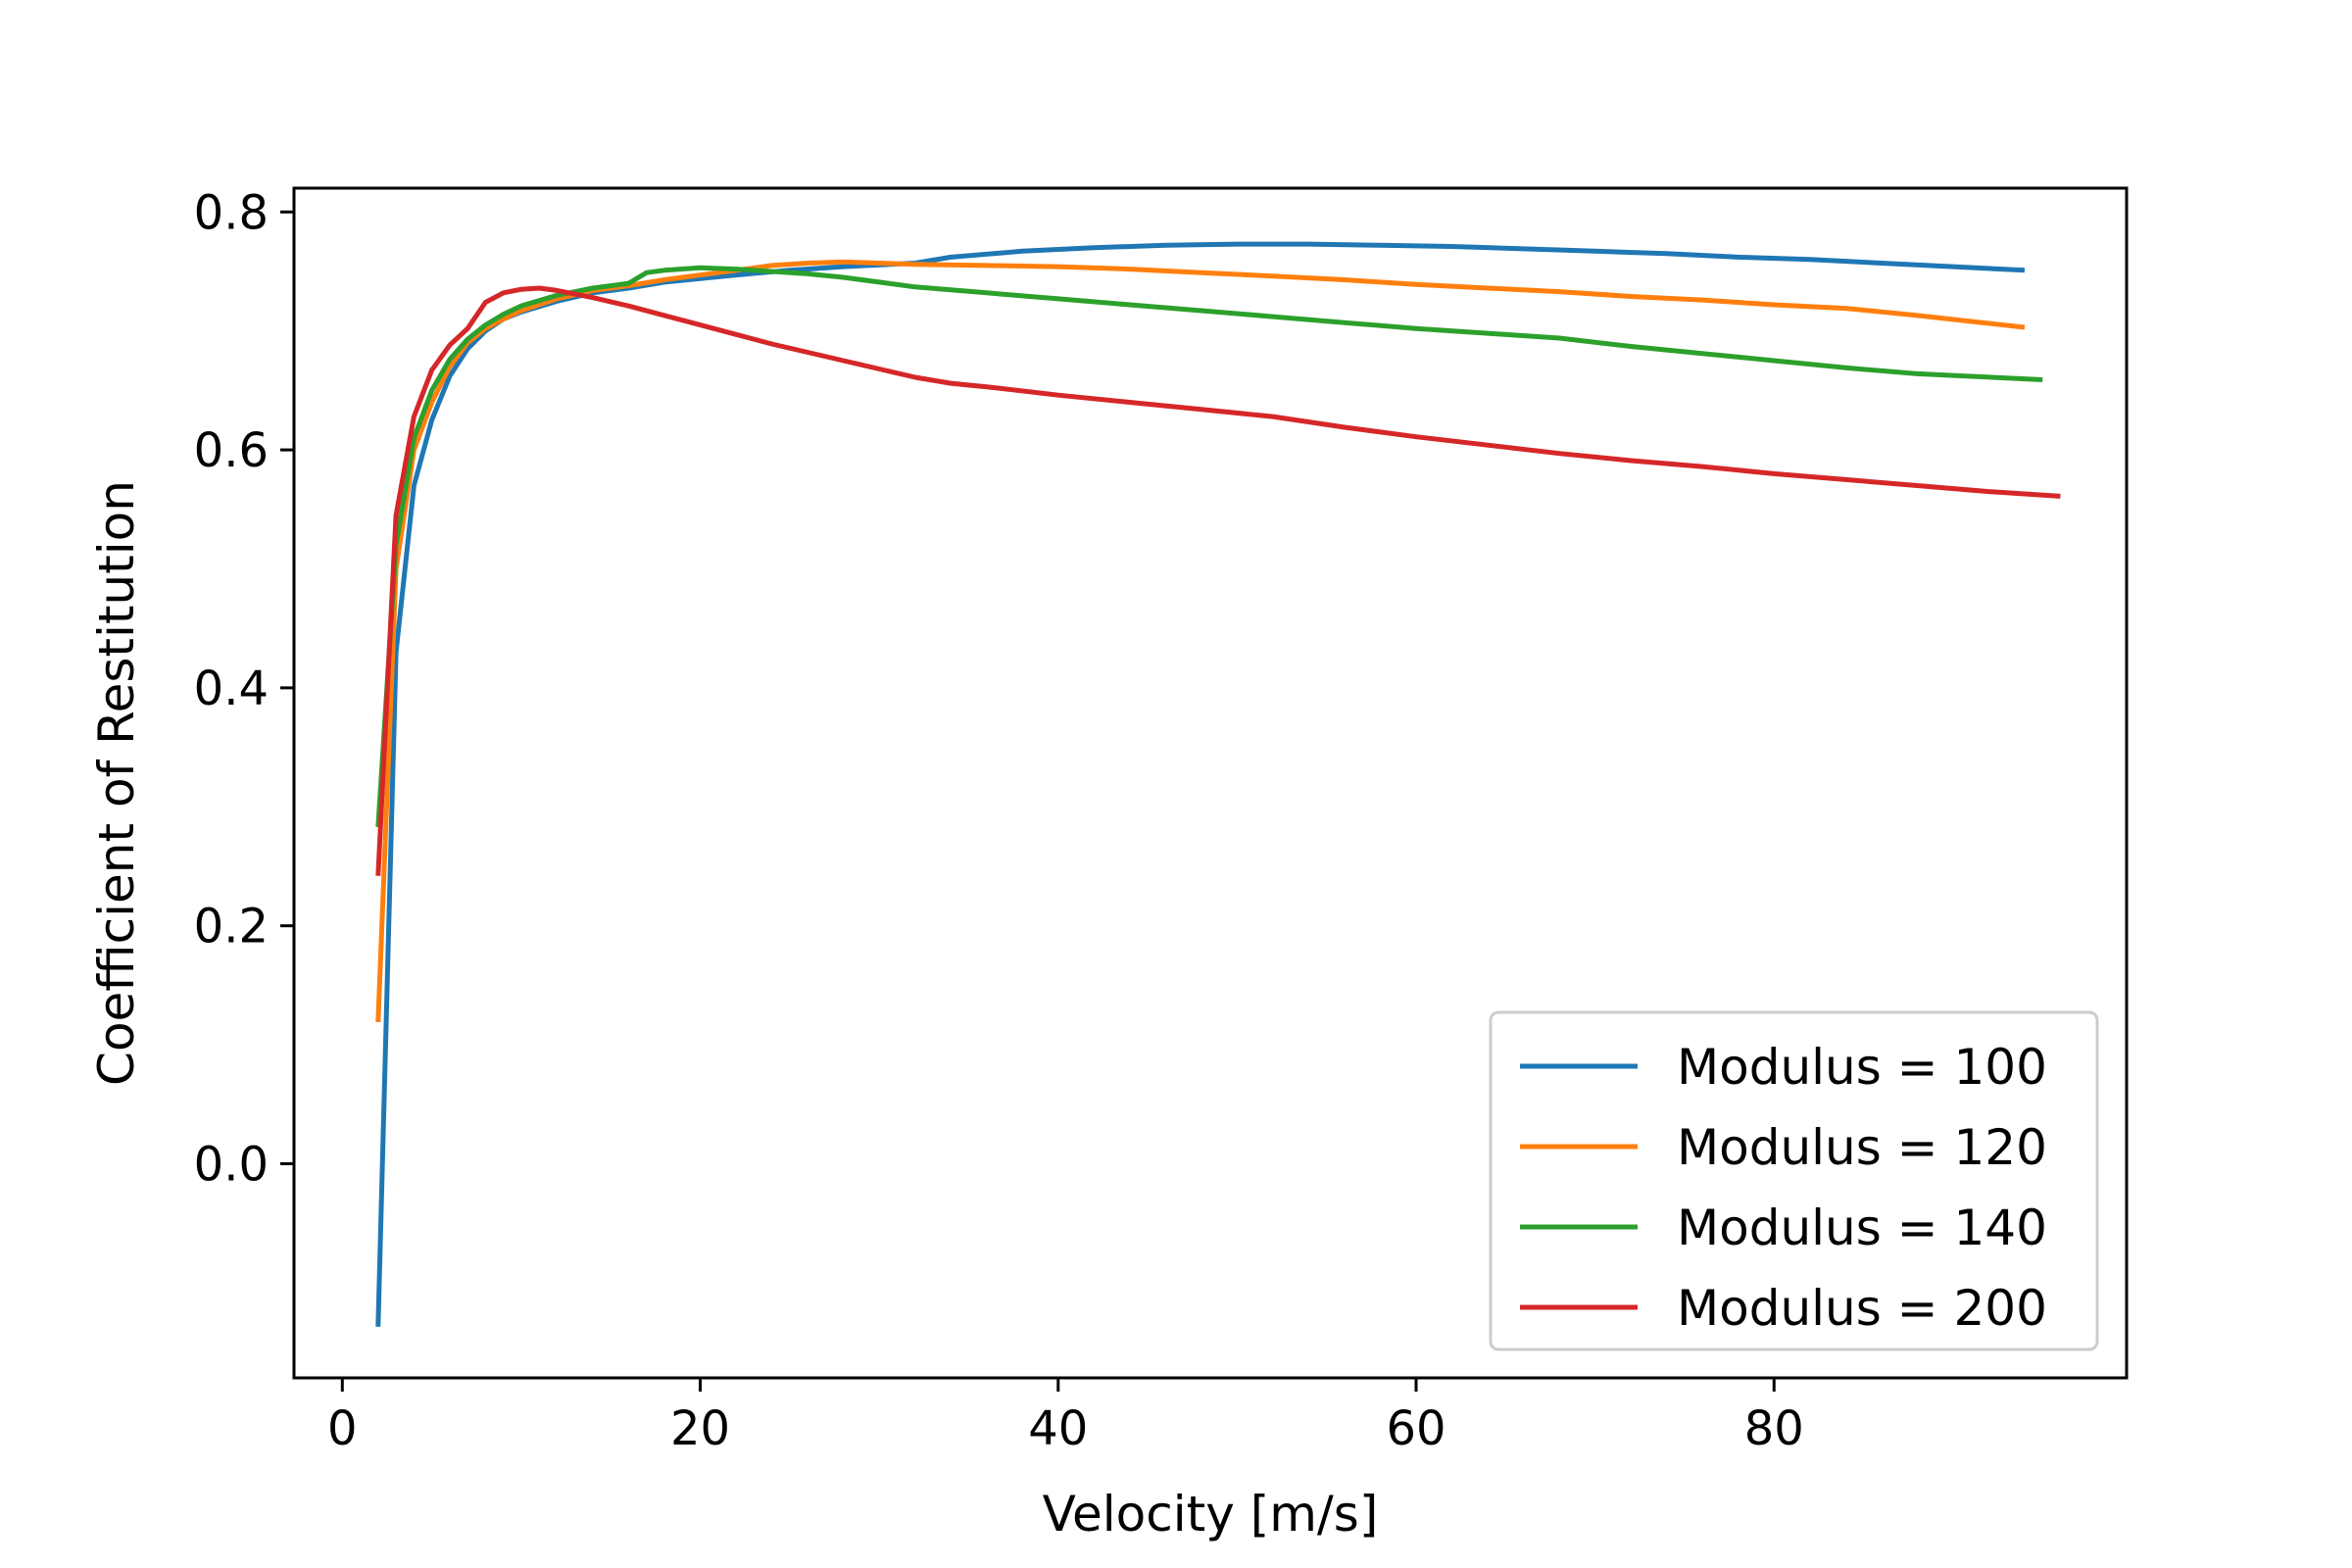  What do you see at coordinates (116, 783) in the screenshot?
I see `y-axis-label: Coefficient of Restitution` at bounding box center [116, 783].